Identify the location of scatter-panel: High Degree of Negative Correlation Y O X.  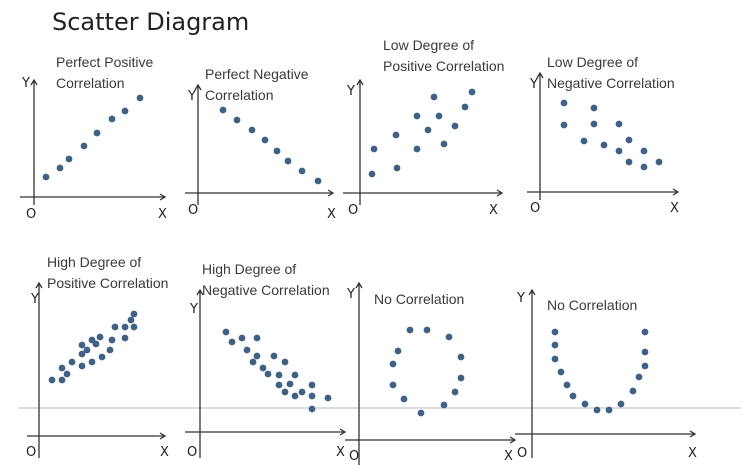
(266, 360).